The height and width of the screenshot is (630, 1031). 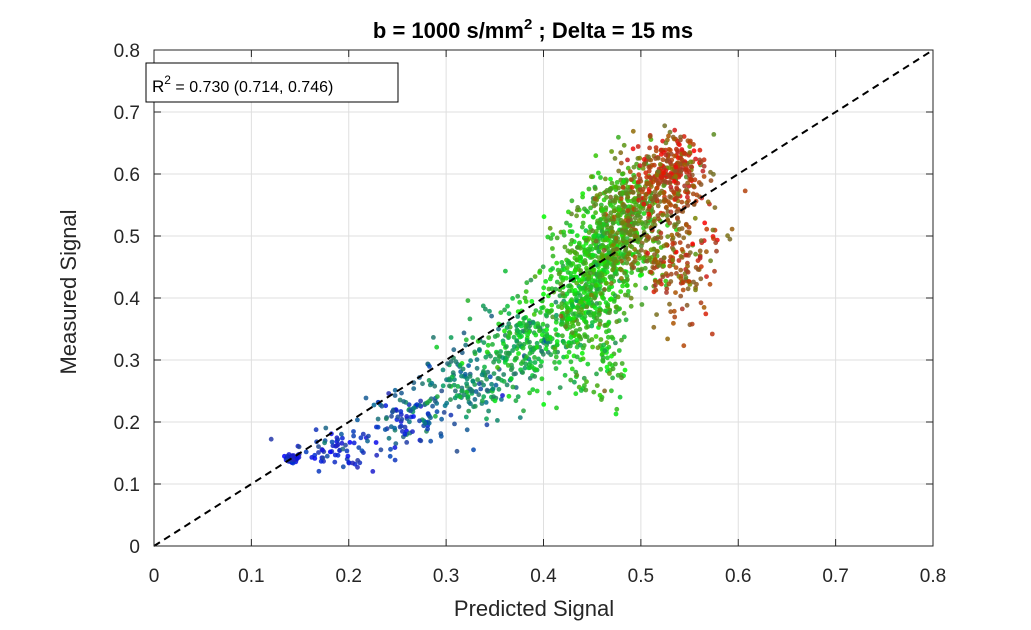 What do you see at coordinates (641, 576) in the screenshot?
I see `x-tick-label: 0.5` at bounding box center [641, 576].